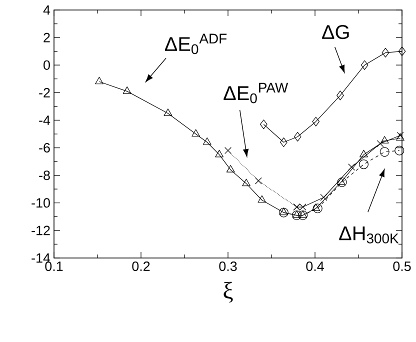 This screenshot has height=342, width=416. Describe the element at coordinates (44, 148) in the screenshot. I see `y-tick-label: -6` at that location.